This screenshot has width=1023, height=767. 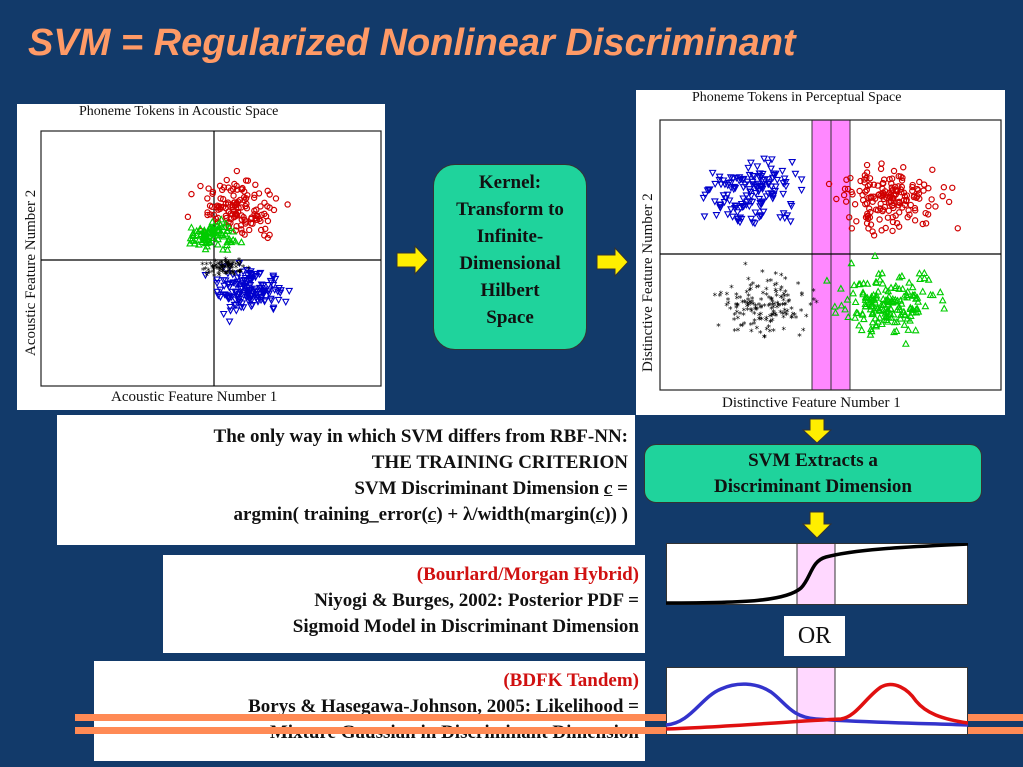 I want to click on training-text: argmin( training_error(, so click(x=330, y=514).